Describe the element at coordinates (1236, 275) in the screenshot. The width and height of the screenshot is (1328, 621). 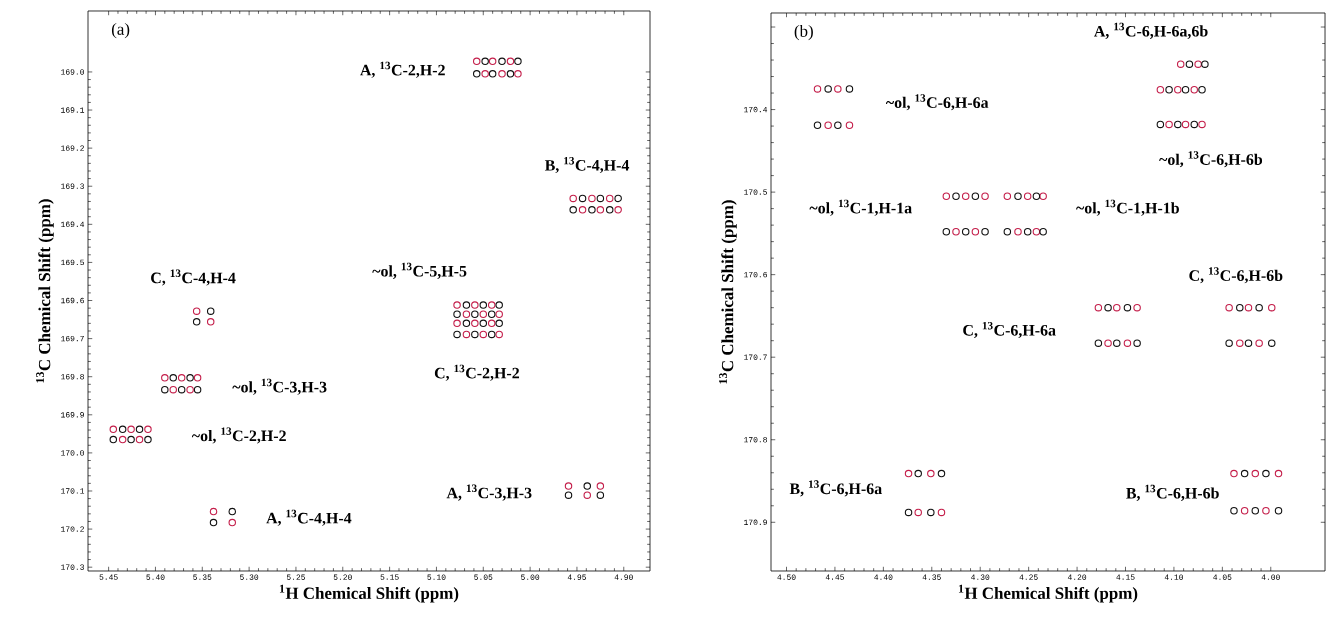
I see `annotation: C, $^{13}$C-6,H-6b` at that location.